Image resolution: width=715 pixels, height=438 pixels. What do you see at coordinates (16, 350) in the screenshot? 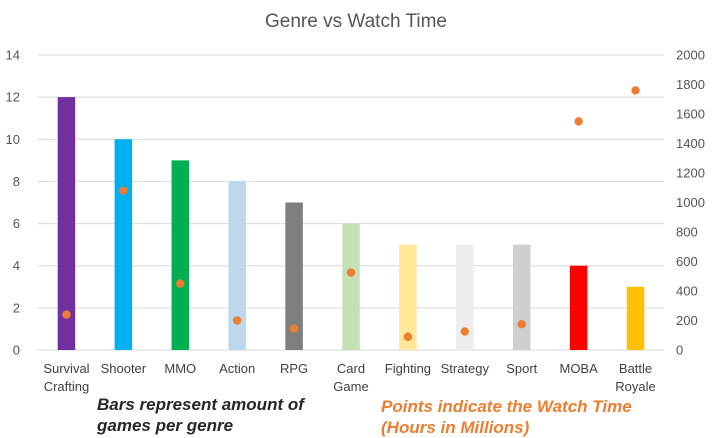
I see `left-tick-label: 0` at bounding box center [16, 350].